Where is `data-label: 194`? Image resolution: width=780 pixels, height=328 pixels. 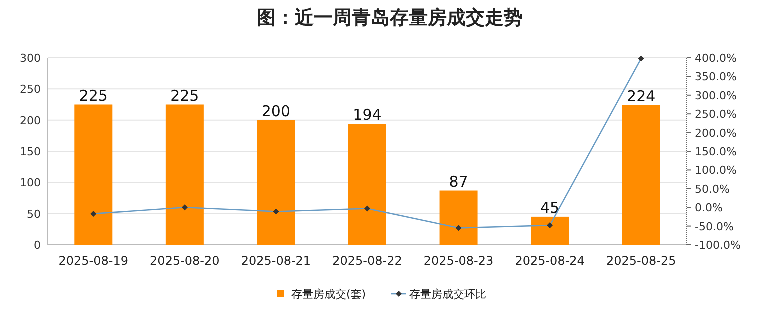
data-label: 194 is located at coordinates (367, 115).